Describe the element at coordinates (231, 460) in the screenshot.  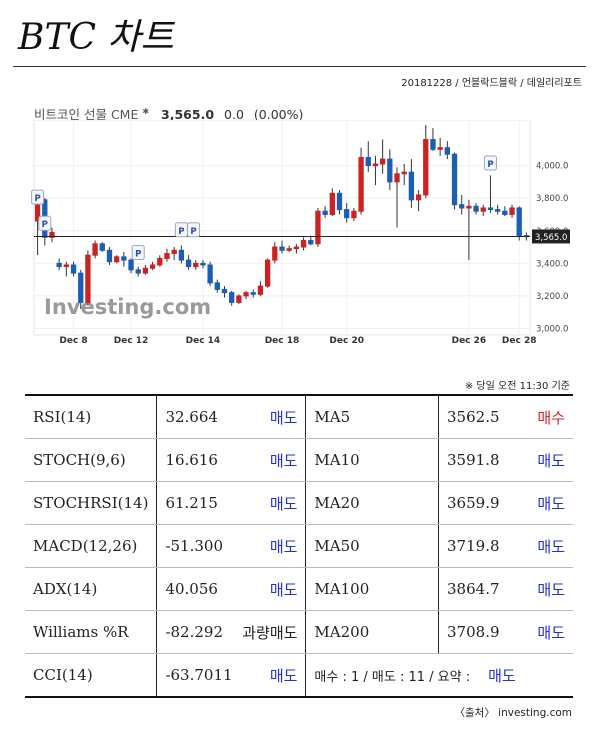
I see `indicator-value-cell: 16.616 매도` at that location.